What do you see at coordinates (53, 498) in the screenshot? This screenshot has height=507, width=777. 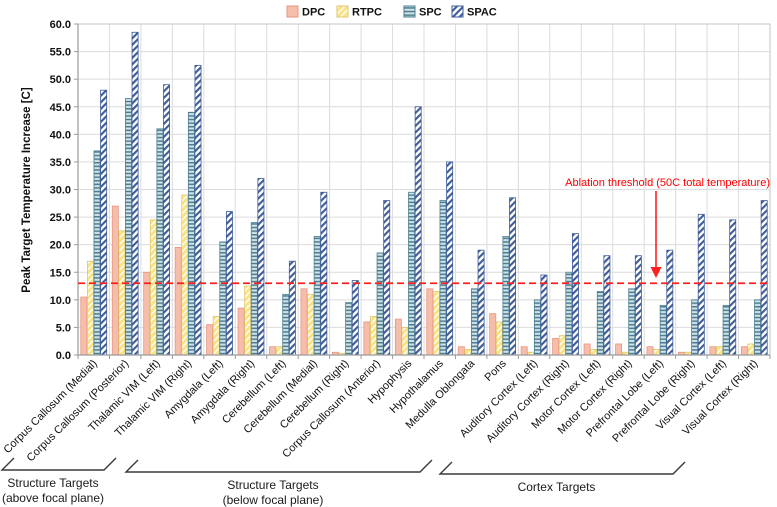 I see `bracket-label: (above focal plane)` at bounding box center [53, 498].